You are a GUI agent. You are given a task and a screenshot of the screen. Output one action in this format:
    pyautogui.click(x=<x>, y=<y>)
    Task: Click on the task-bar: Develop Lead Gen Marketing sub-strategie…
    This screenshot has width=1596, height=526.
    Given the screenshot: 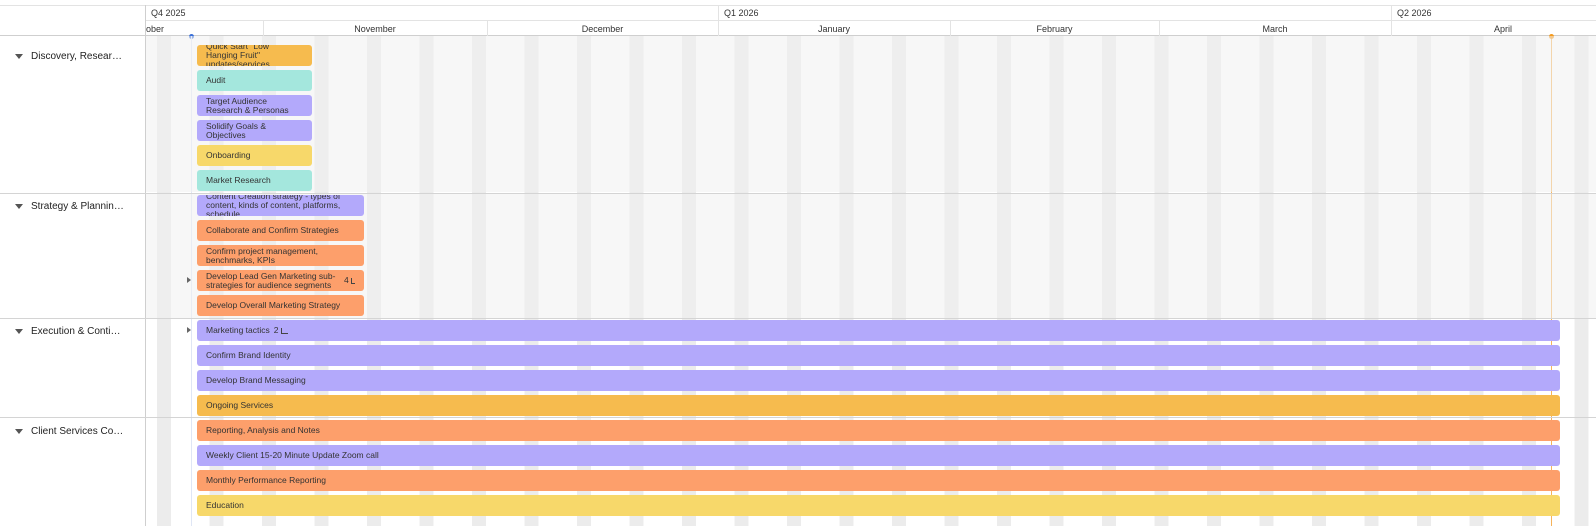 What is the action you would take?
    pyautogui.click(x=280, y=280)
    